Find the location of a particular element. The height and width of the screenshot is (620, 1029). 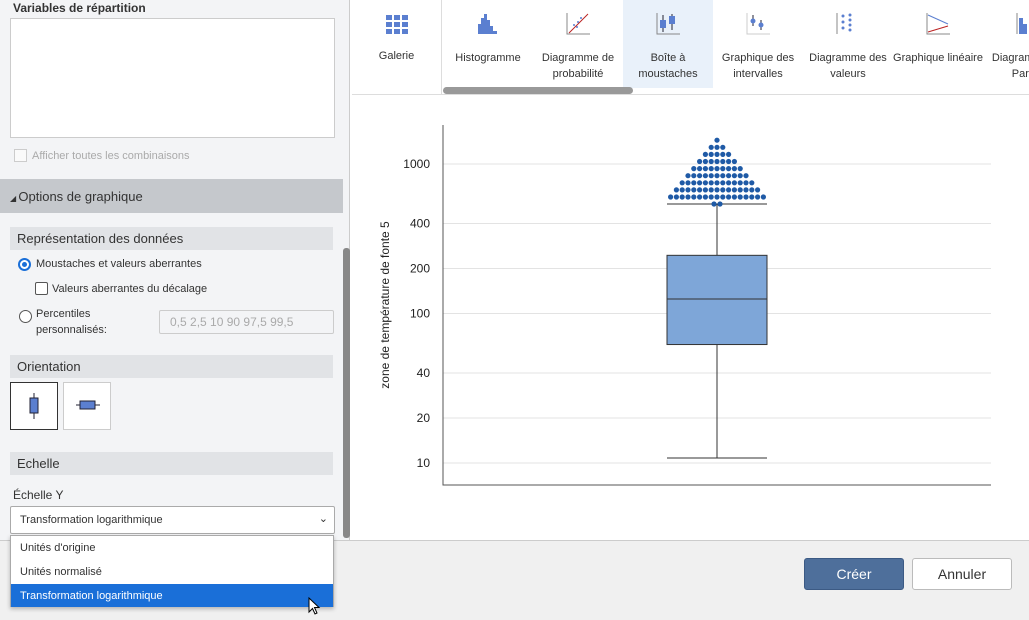

y-tick-label: 1000 is located at coordinates (416, 164).